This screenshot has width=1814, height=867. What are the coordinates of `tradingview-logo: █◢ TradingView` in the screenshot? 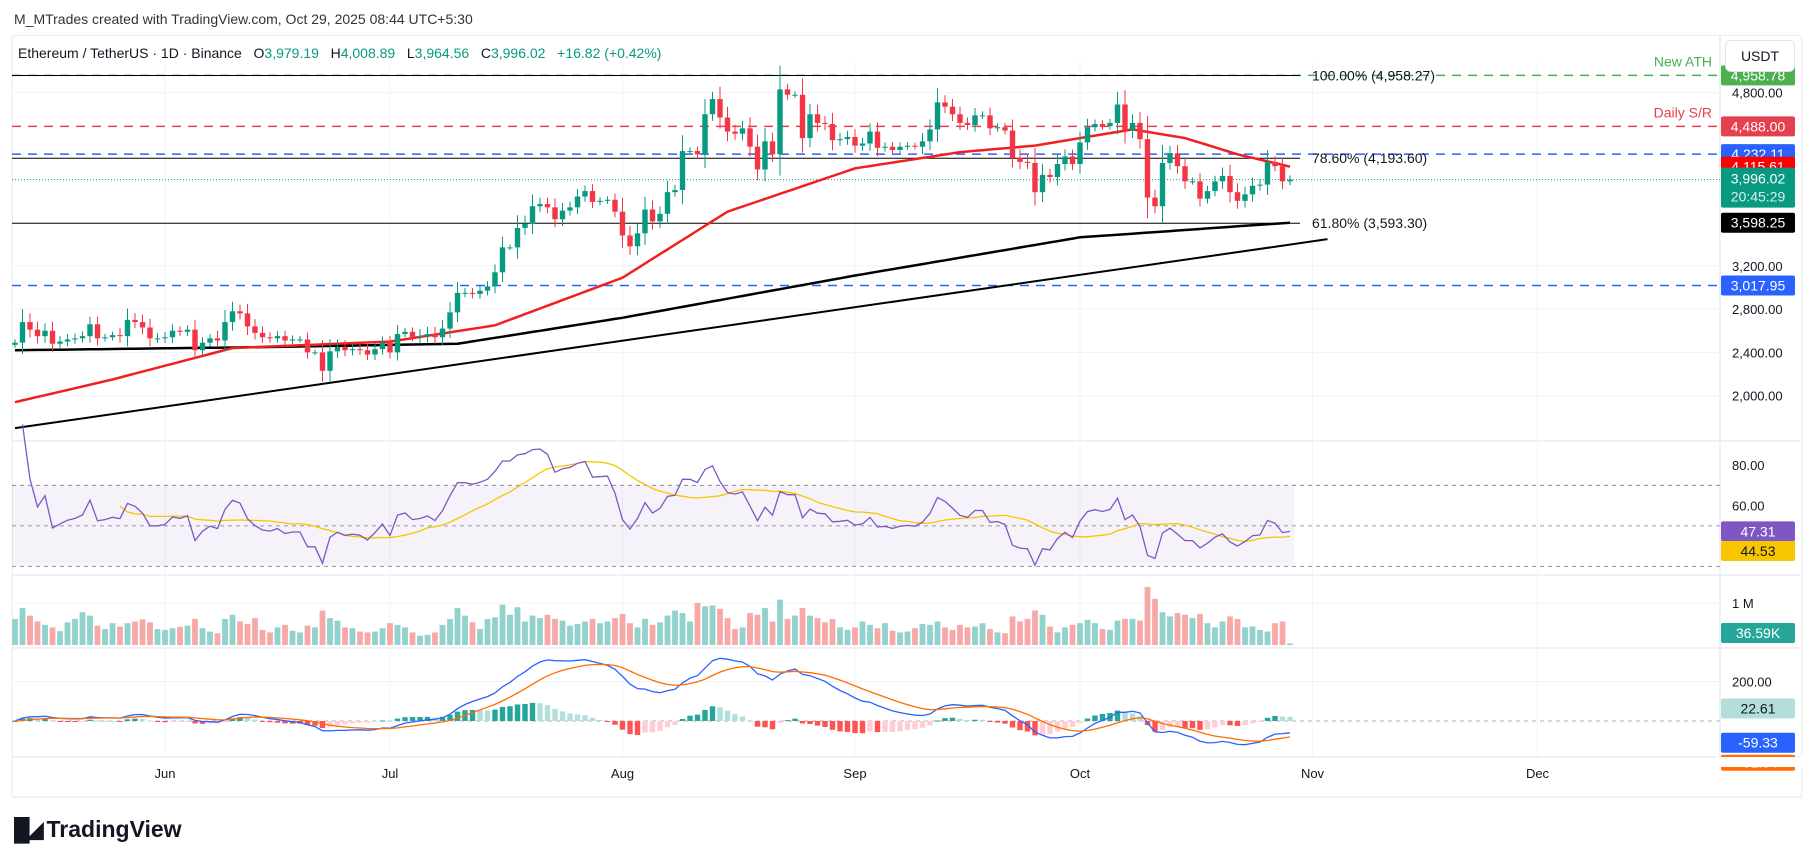 It's located at (98, 829).